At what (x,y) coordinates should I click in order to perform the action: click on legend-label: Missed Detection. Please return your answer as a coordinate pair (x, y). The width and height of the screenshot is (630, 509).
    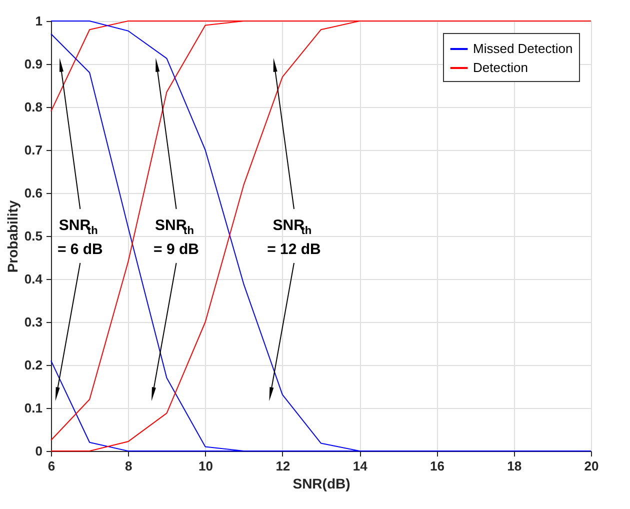
    Looking at the image, I should click on (523, 48).